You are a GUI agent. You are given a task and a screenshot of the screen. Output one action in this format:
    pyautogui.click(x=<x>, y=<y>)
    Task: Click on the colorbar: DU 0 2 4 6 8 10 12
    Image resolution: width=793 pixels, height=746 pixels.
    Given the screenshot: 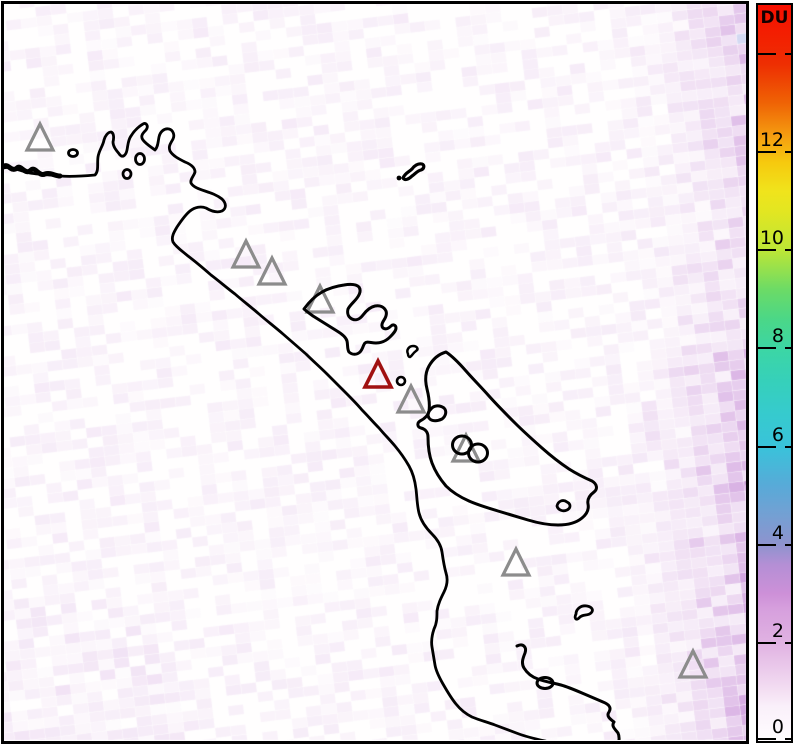 What is the action you would take?
    pyautogui.click(x=774, y=373)
    